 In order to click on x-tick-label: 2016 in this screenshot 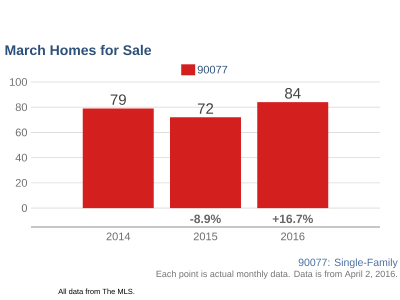, I will do `click(292, 236)`.